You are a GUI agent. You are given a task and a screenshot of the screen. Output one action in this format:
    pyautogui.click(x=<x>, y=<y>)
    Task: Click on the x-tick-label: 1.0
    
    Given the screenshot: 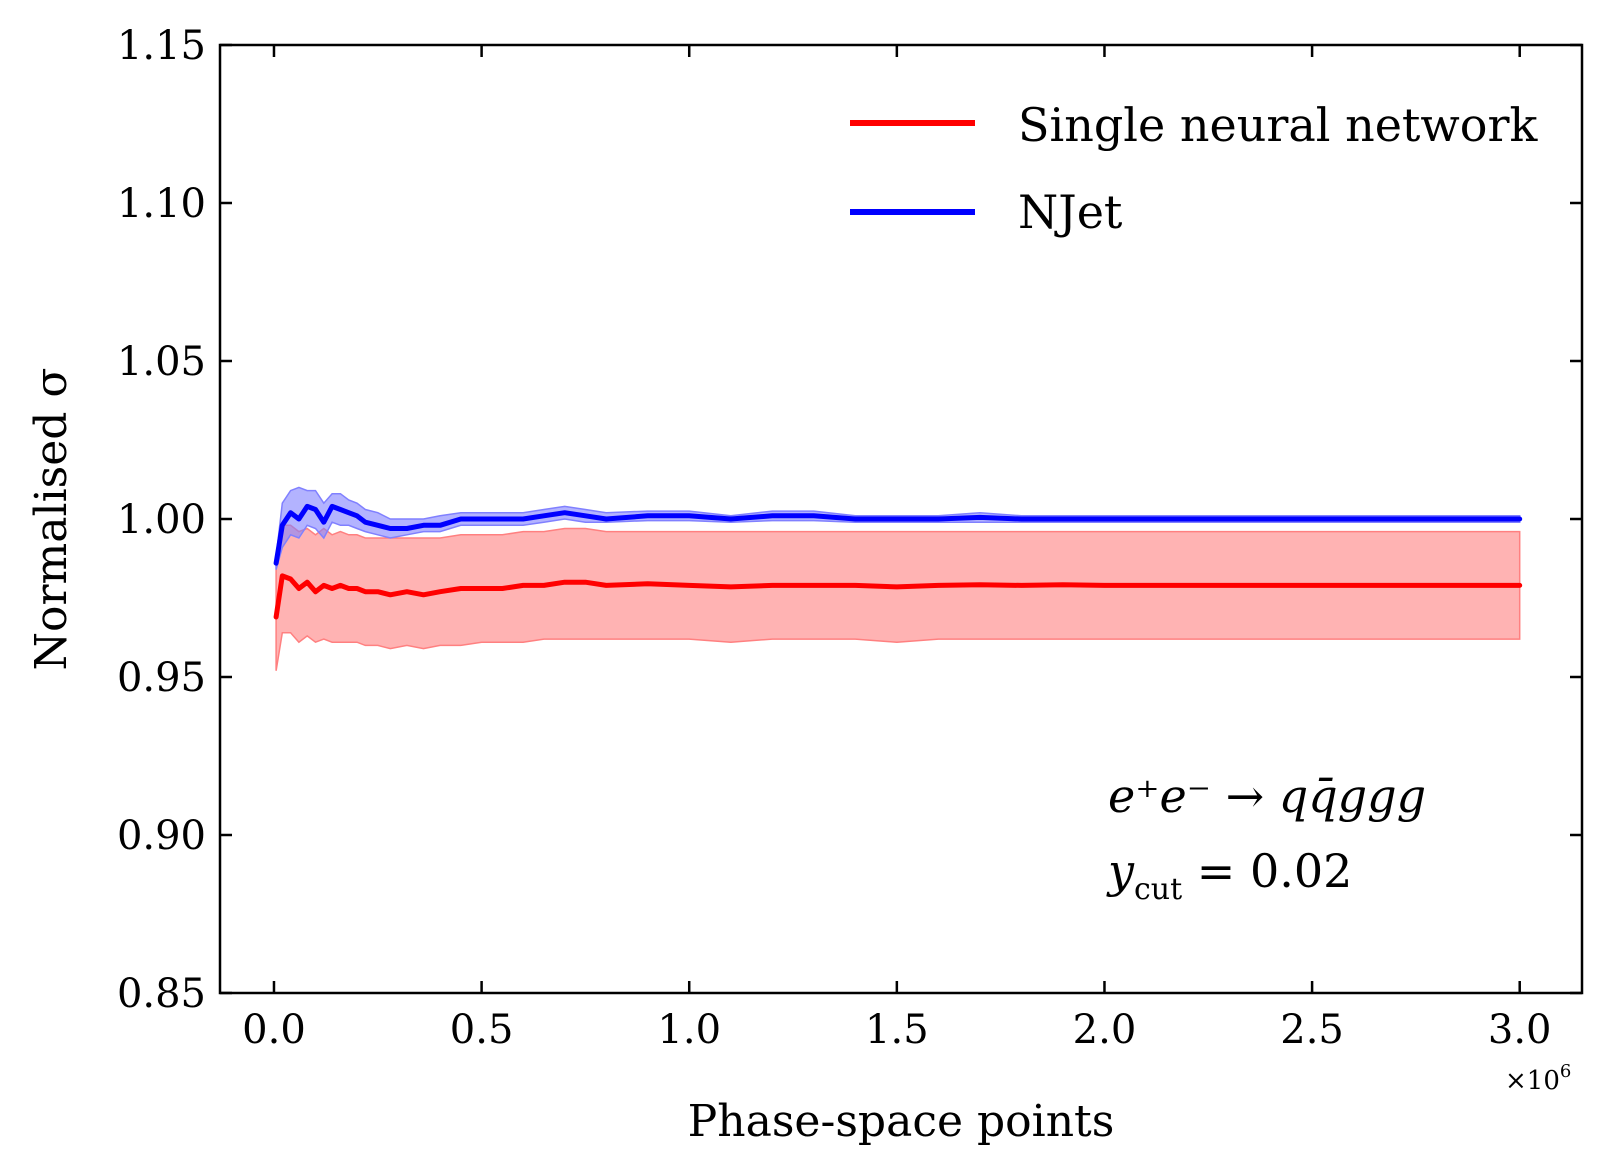 What is the action you would take?
    pyautogui.click(x=689, y=1030)
    